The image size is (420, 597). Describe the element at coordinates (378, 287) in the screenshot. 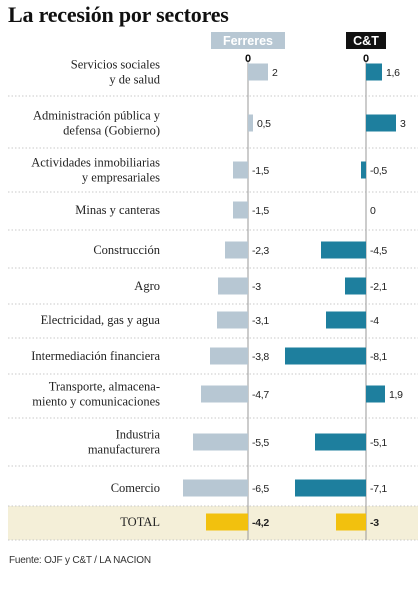

I see `value-label-cyt: -2,1` at that location.